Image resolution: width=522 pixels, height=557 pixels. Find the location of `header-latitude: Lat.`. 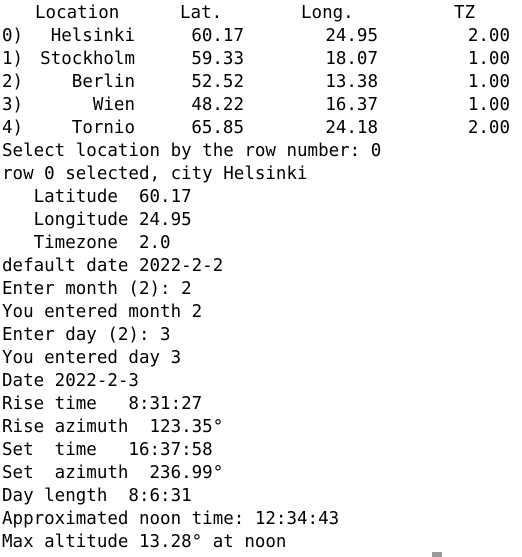

header-latitude: Lat. is located at coordinates (201, 13).